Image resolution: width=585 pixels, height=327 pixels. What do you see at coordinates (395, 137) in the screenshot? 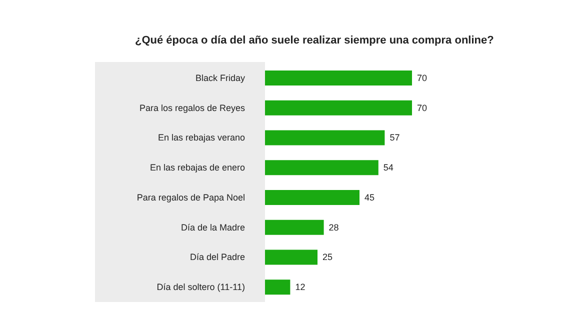
I see `data-label: 57` at bounding box center [395, 137].